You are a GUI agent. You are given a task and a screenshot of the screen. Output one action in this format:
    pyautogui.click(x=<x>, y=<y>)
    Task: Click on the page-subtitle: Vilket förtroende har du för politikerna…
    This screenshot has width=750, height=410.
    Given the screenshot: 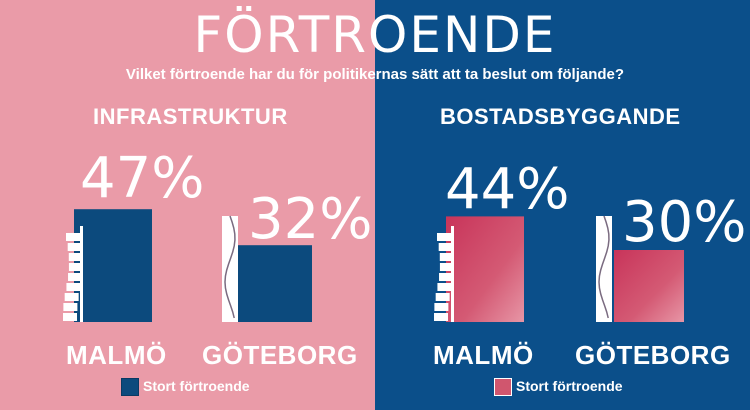 What is the action you would take?
    pyautogui.click(x=375, y=74)
    